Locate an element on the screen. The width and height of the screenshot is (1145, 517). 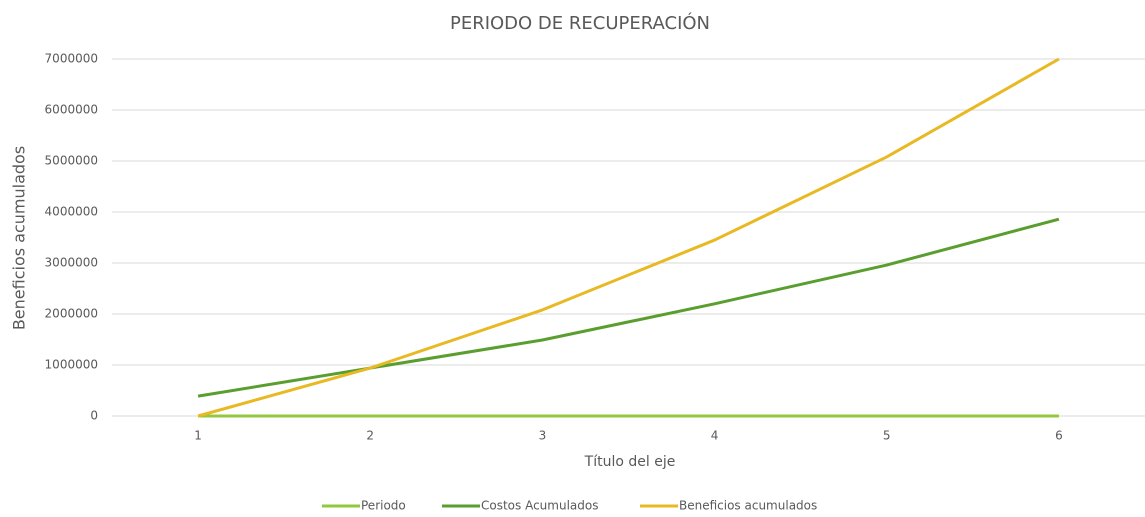
y-tick-label: 5000000 is located at coordinates (71, 161).